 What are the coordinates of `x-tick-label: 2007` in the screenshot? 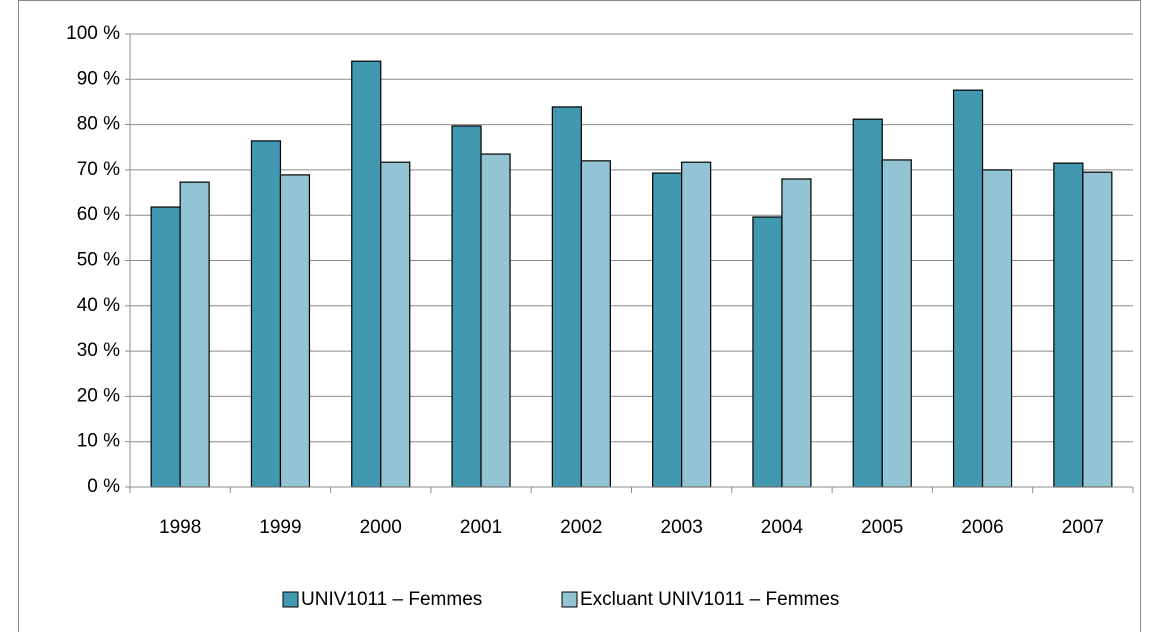 It's located at (1083, 527).